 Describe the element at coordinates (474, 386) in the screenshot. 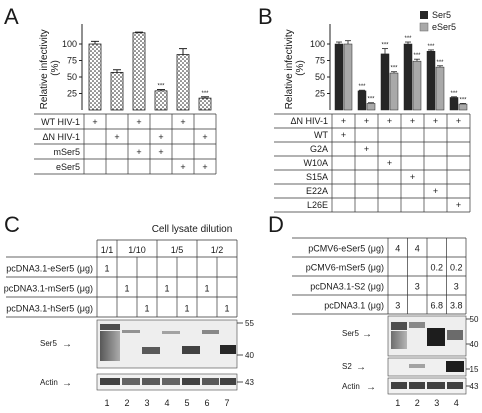

I see `marker-43-d: 43` at that location.